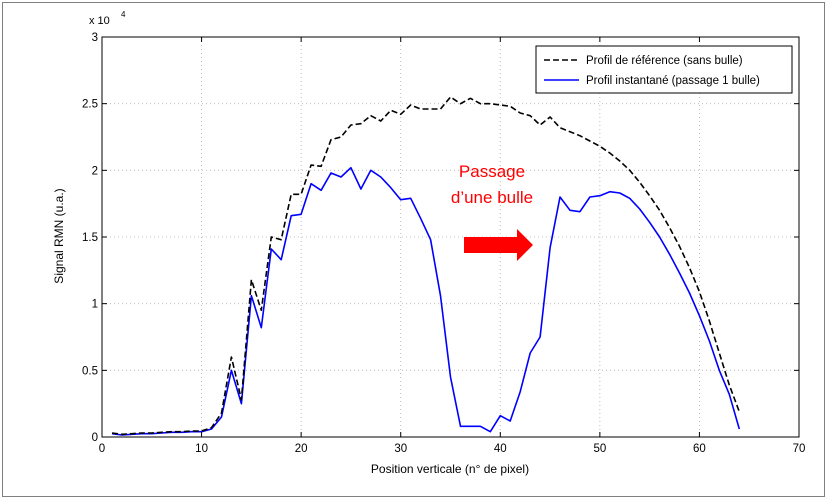 Image resolution: width=829 pixels, height=501 pixels. I want to click on legend-box, so click(664, 69).